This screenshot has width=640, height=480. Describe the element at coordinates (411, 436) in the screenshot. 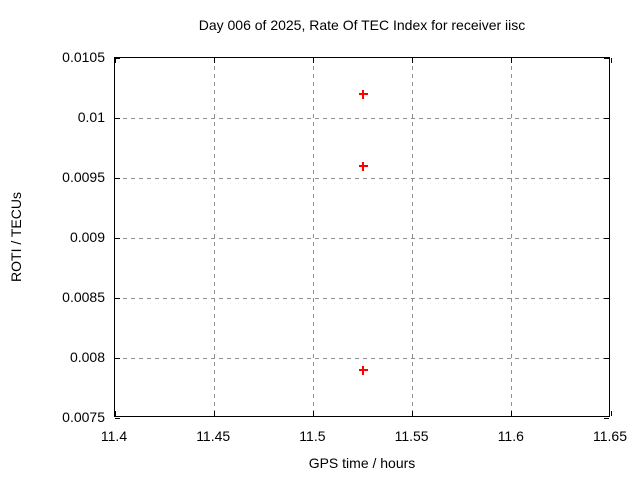

I see `x-tick-label: 11.55` at that location.